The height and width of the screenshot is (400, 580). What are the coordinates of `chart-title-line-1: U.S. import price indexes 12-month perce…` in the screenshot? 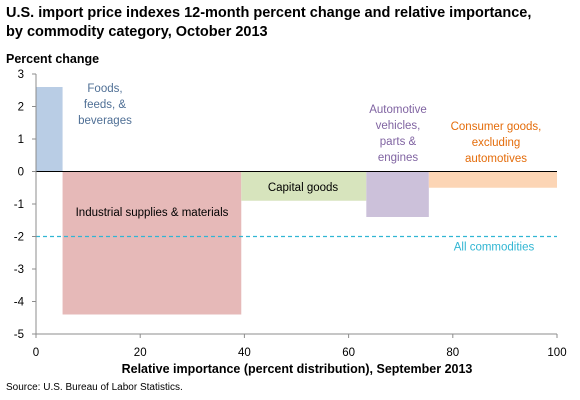 It's located at (269, 13).